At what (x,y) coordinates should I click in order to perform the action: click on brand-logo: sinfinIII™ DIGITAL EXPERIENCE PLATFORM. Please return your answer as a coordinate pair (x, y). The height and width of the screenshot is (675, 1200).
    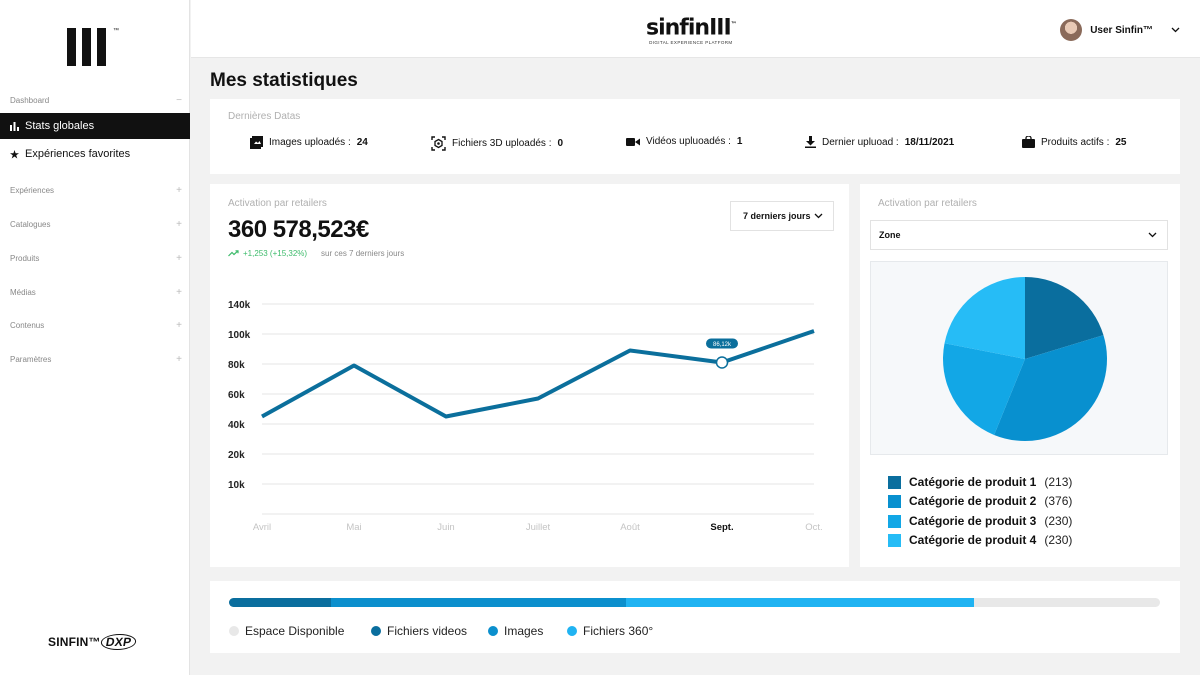
    Looking at the image, I should click on (691, 30).